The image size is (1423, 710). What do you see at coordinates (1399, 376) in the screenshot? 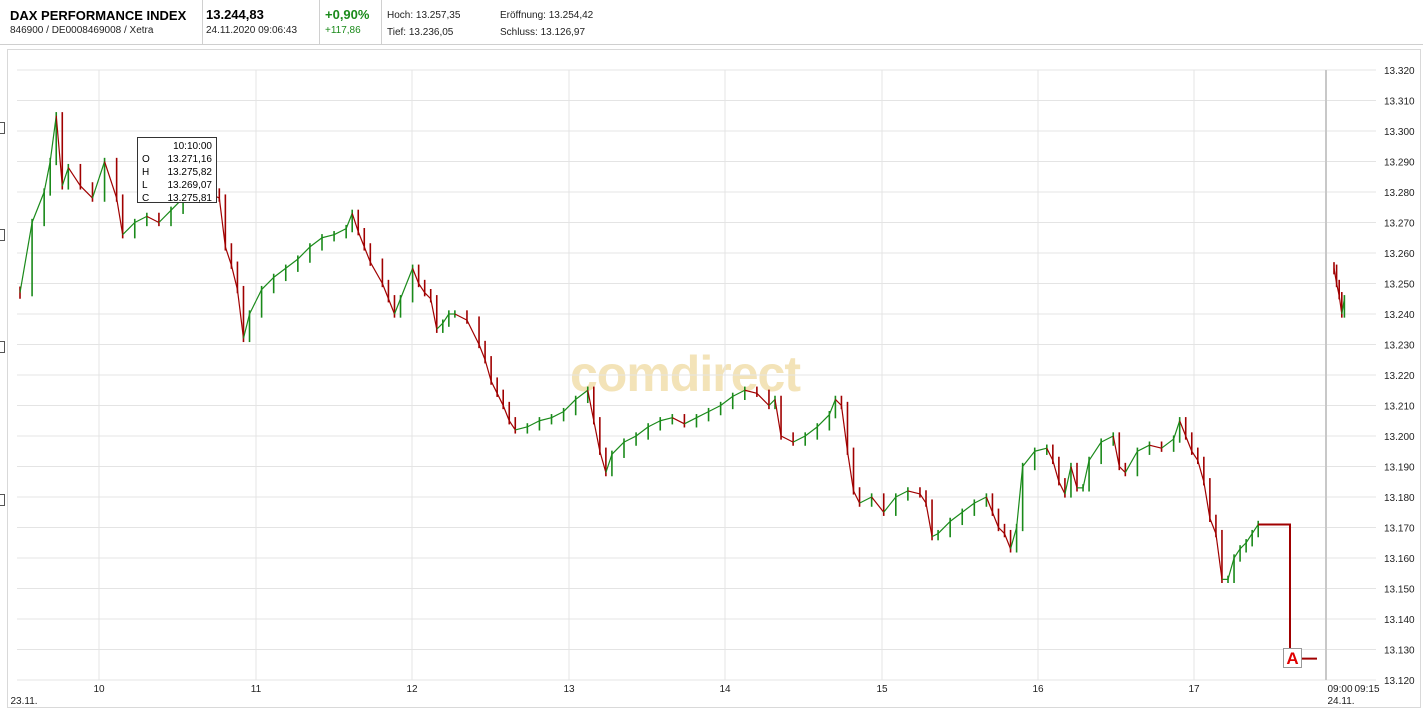
I see `y-tick-label: 13.220` at bounding box center [1399, 376].